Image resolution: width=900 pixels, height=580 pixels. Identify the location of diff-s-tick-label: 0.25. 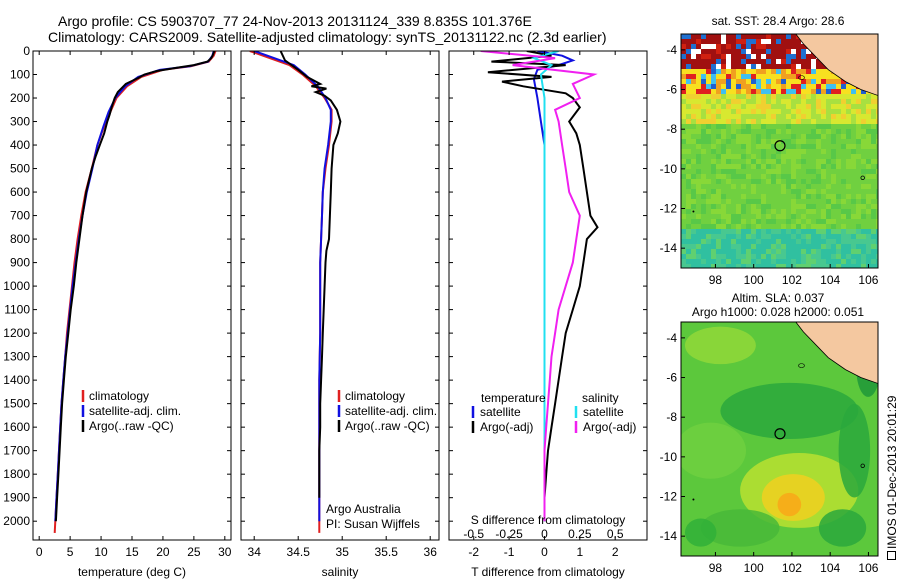
(580, 534).